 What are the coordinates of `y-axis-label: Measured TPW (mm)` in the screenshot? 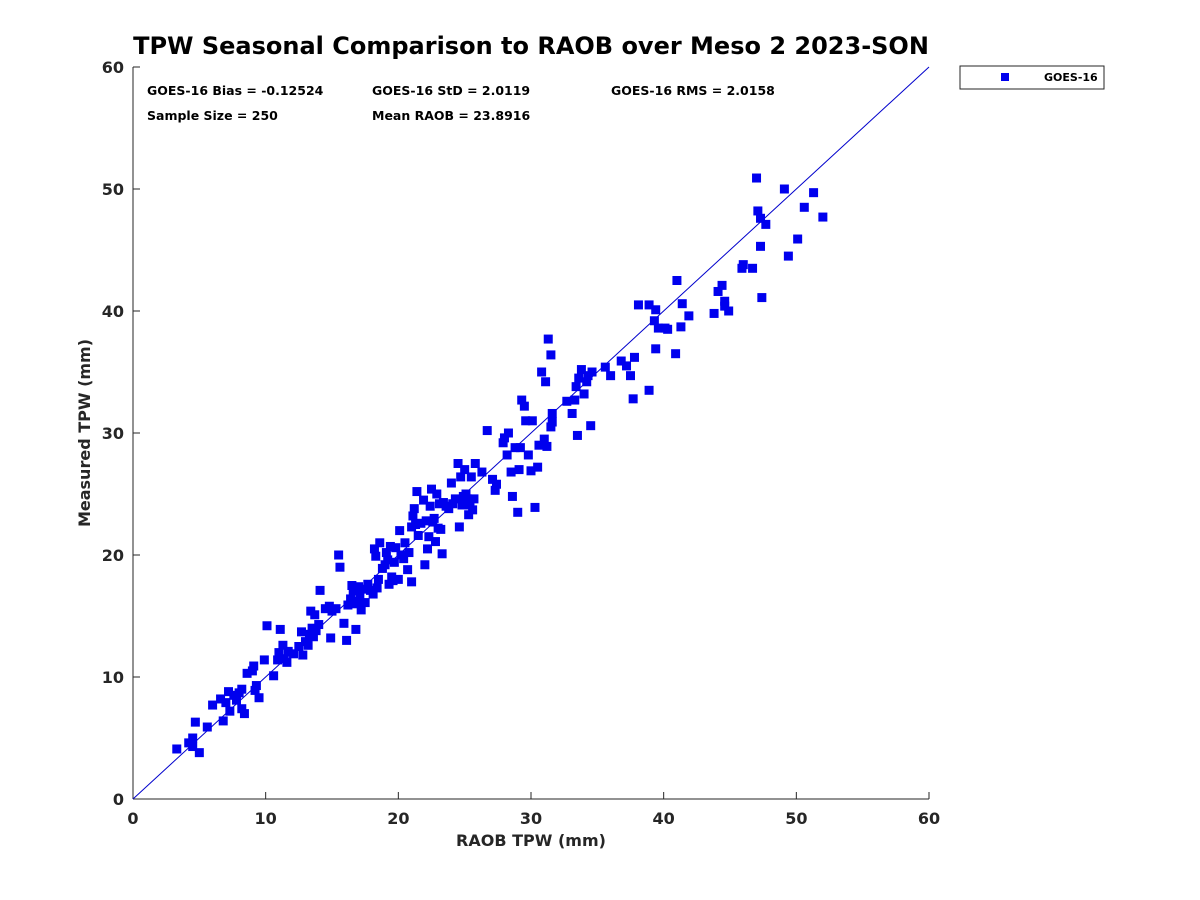 It's located at (84, 433).